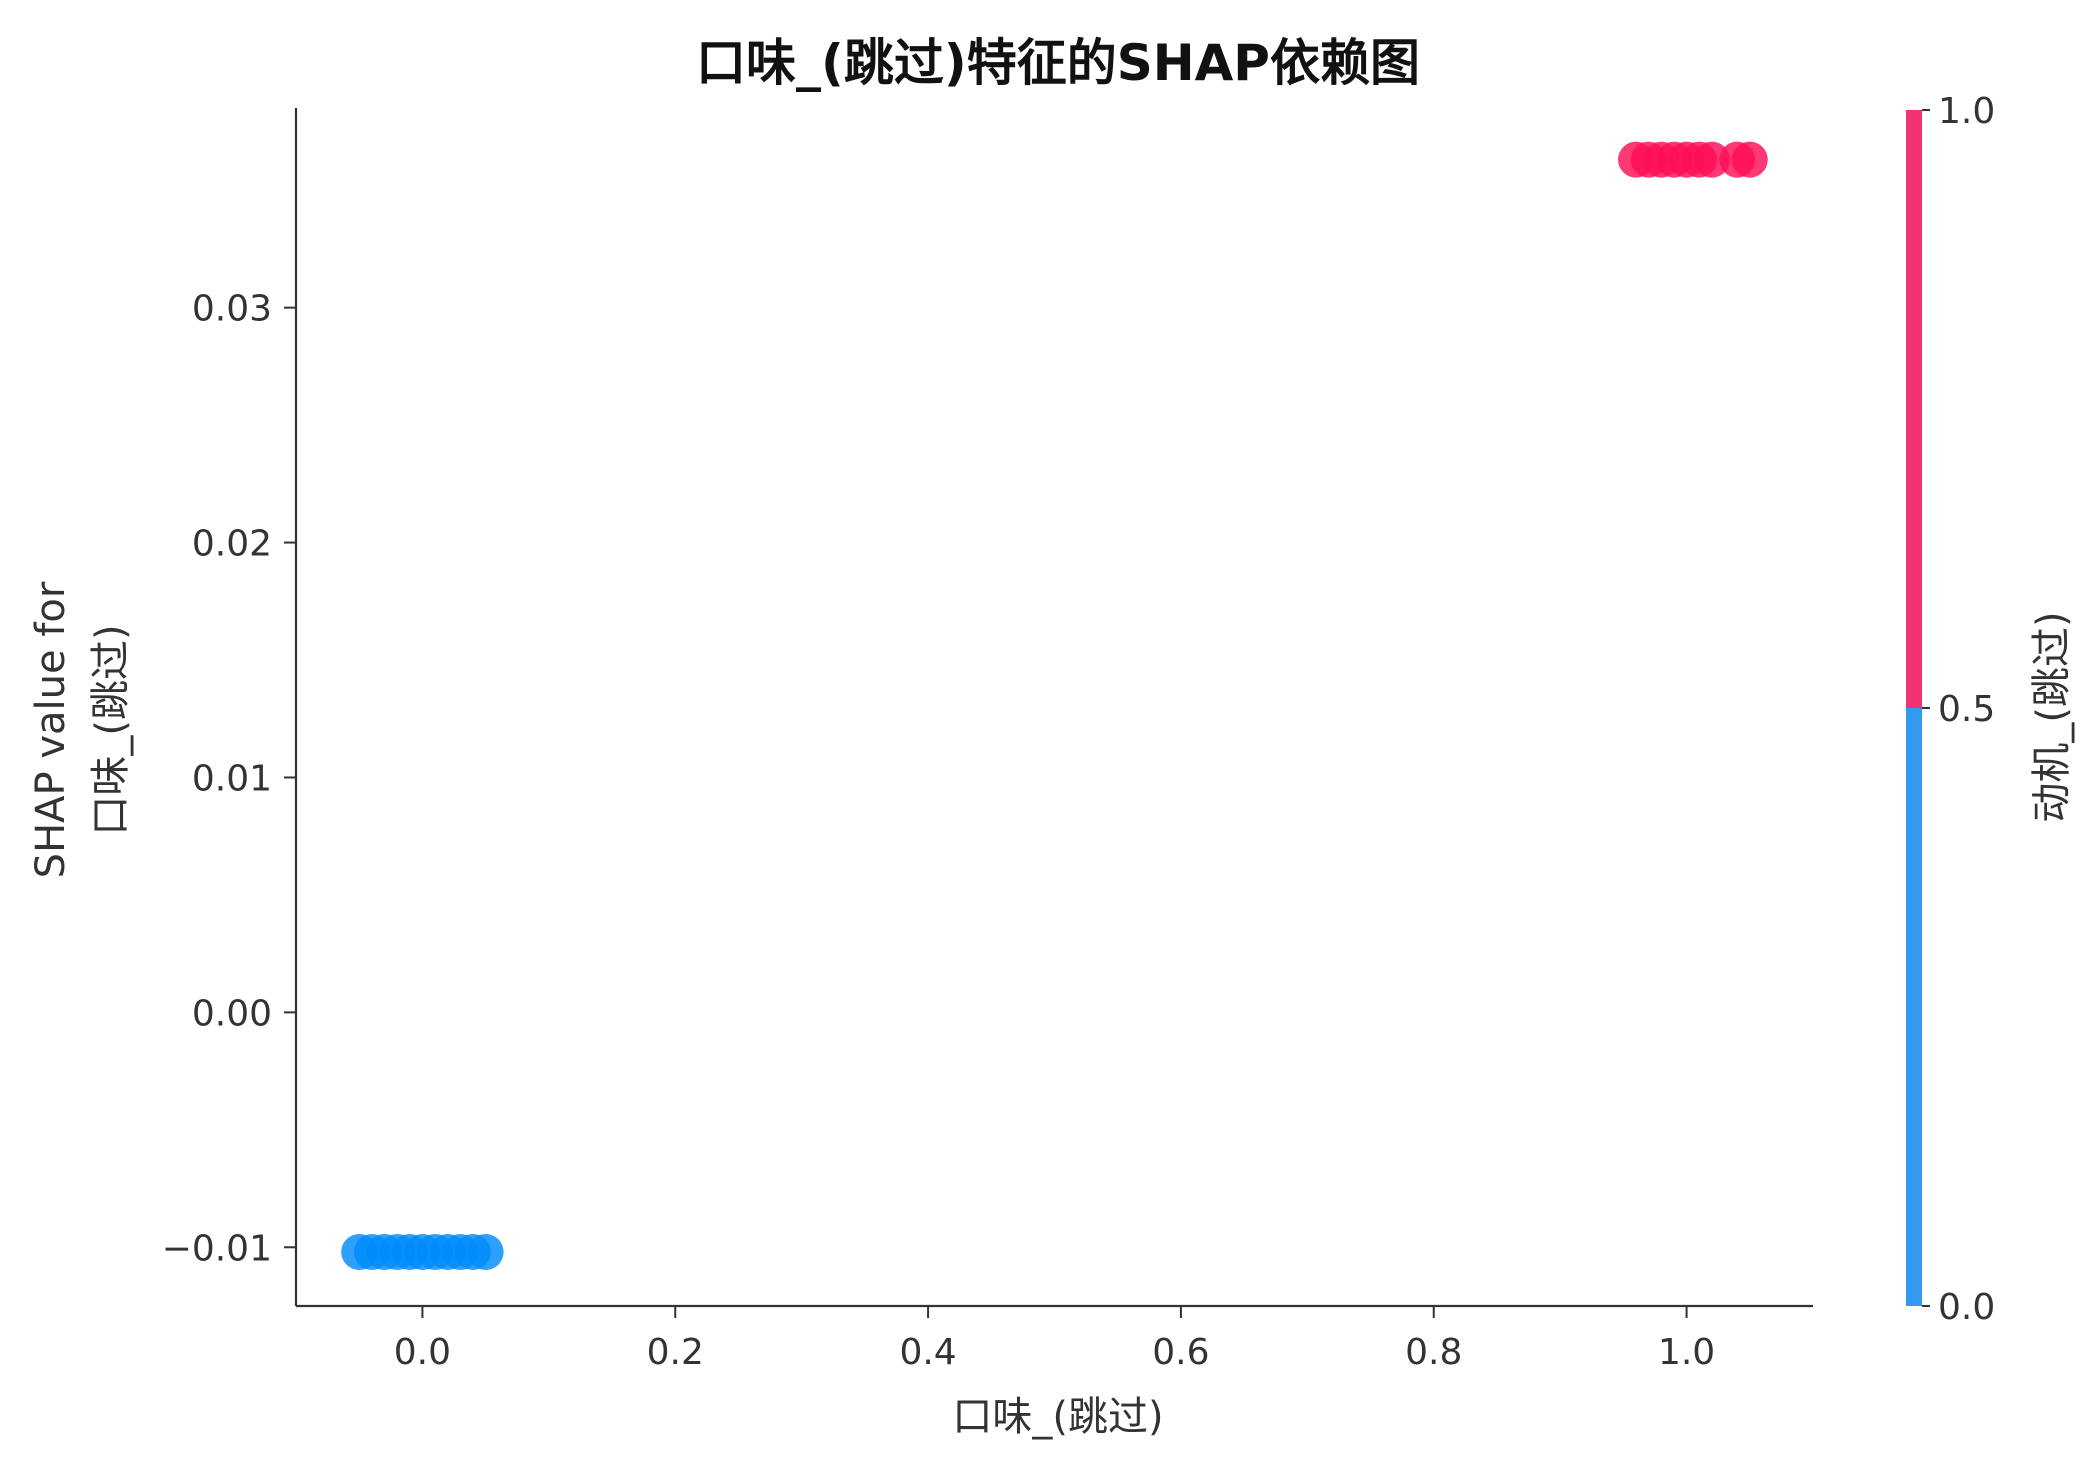 The image size is (2097, 1467). What do you see at coordinates (217, 1248) in the screenshot?
I see `y-tick-label-0: −0.01` at bounding box center [217, 1248].